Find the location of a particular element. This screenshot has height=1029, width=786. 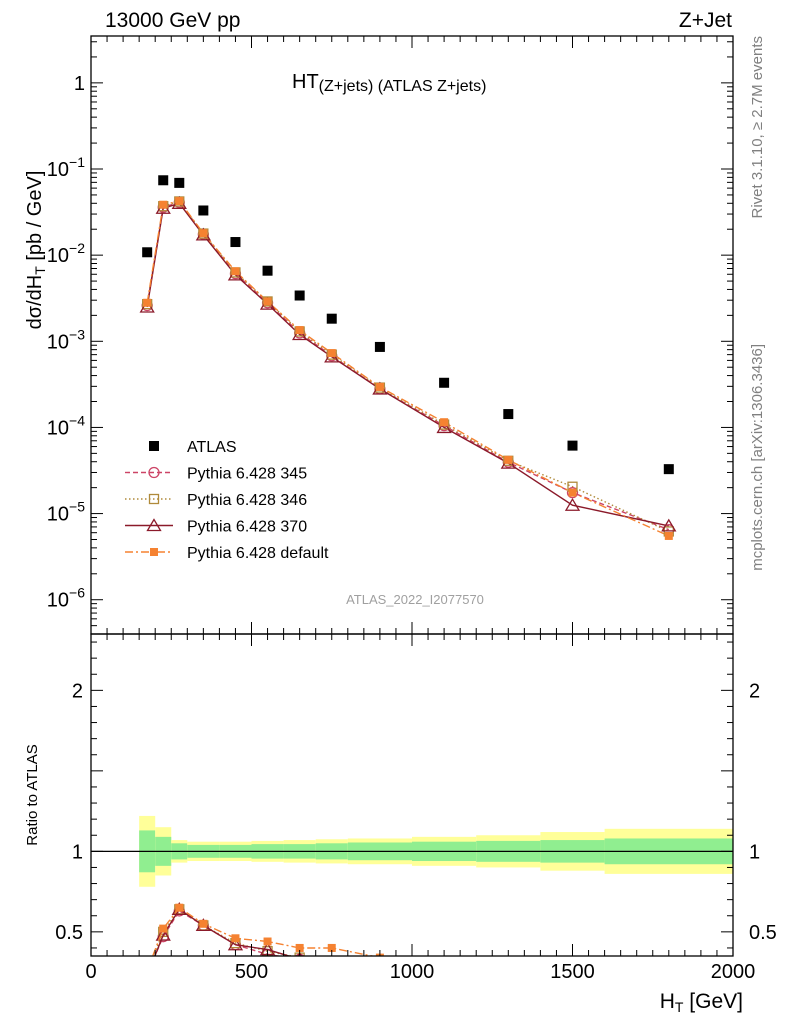

ratio-y-tick-label-right: 2 is located at coordinates (754, 691).